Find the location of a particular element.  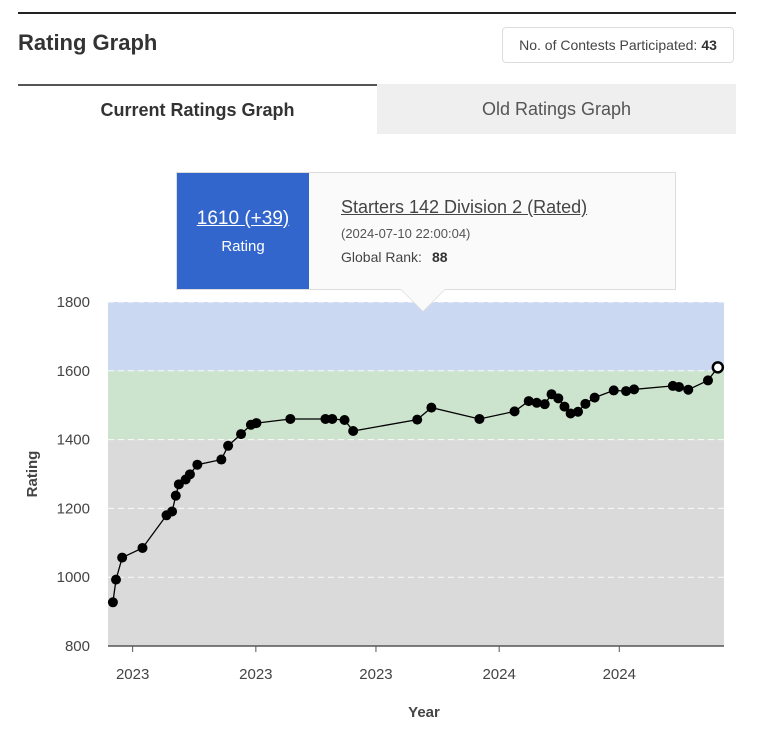

page-title: Rating Graph is located at coordinates (88, 42).